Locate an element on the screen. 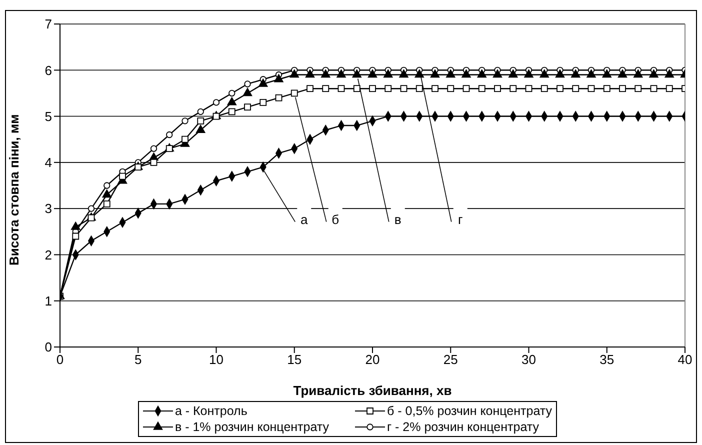 Image resolution: width=702 pixels, height=445 pixels. y-axis-title: Висота стовпа піни, мм is located at coordinates (14, 190).